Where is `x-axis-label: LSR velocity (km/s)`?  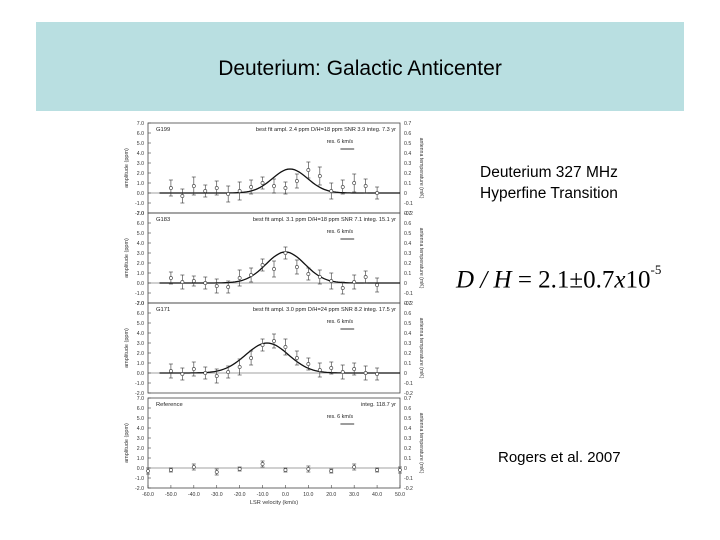
x-axis-label: LSR velocity (km/s) is located at coordinates (274, 503).